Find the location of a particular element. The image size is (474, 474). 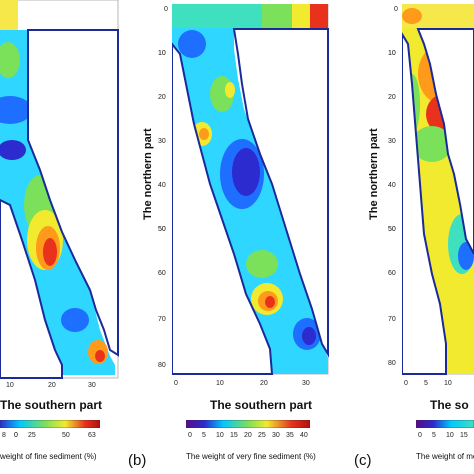

colorbar-tick: 8 is located at coordinates (4, 435).